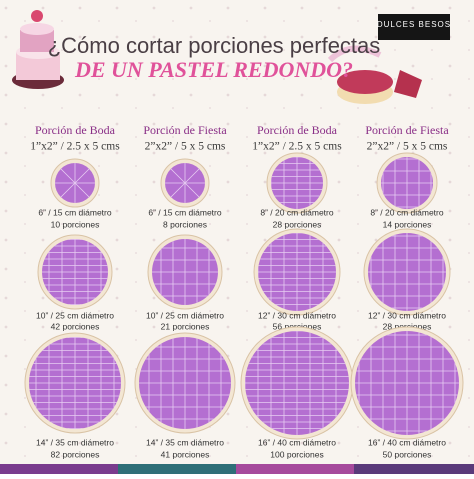 Image resolution: width=474 pixels, height=479 pixels. I want to click on pie-illustration, so click(374, 74).